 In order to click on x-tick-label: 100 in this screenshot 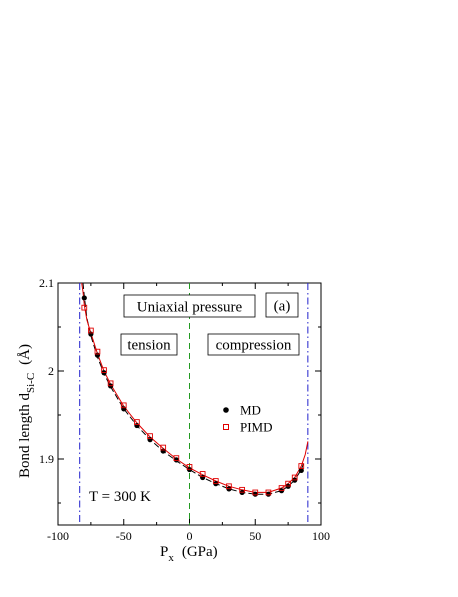, I will do `click(321, 536)`.